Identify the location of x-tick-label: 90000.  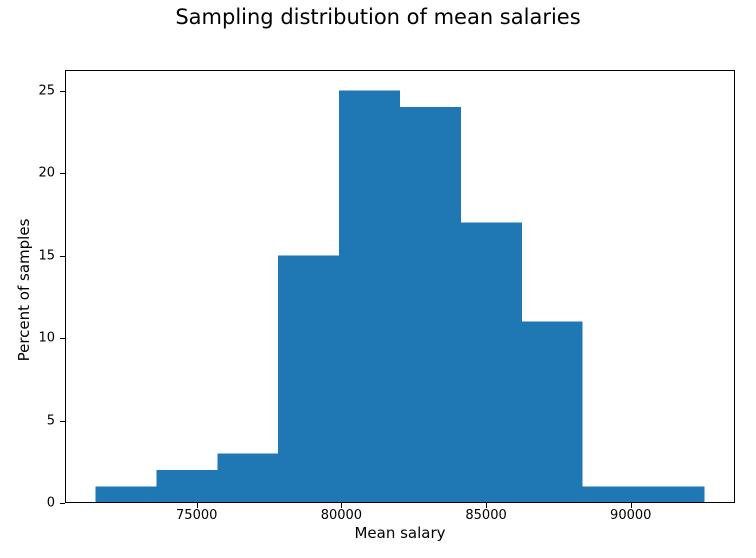
(631, 515).